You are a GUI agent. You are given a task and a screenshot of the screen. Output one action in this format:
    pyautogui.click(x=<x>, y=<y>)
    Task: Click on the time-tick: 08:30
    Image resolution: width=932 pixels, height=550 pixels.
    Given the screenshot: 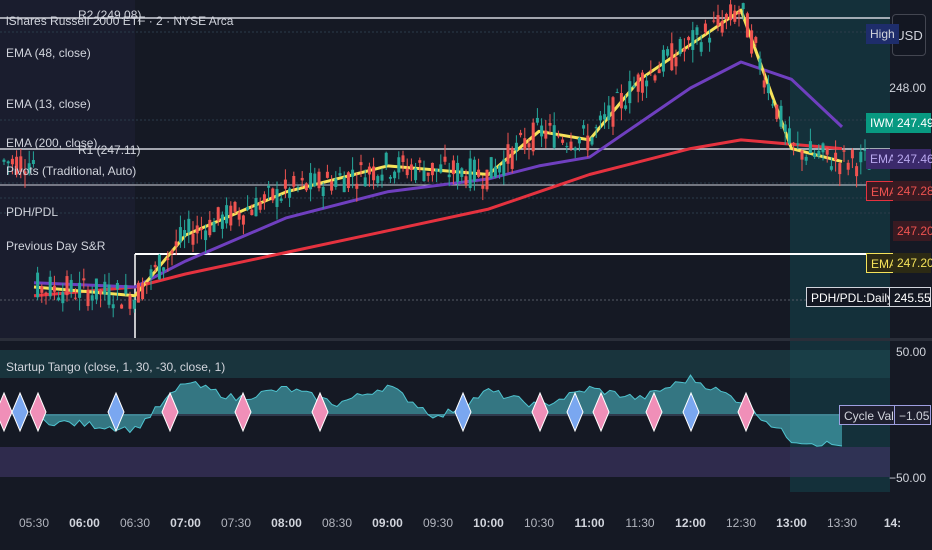 What is the action you would take?
    pyautogui.click(x=337, y=523)
    